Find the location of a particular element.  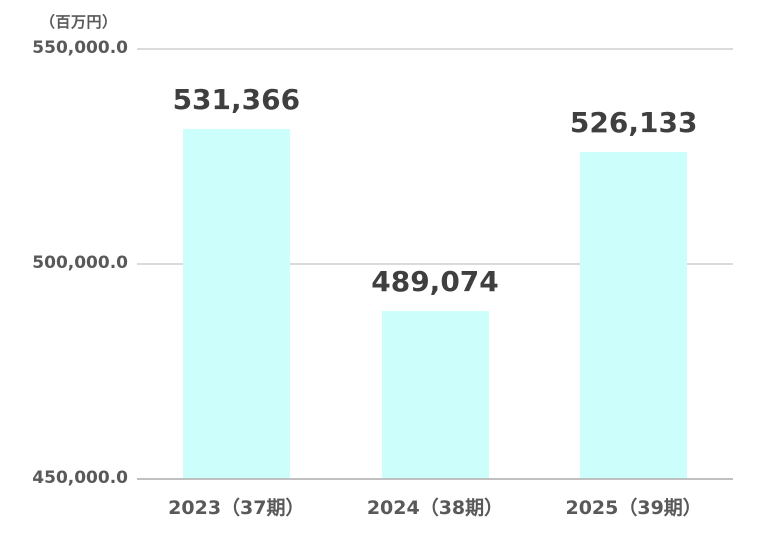

x-axis-line is located at coordinates (435, 479).